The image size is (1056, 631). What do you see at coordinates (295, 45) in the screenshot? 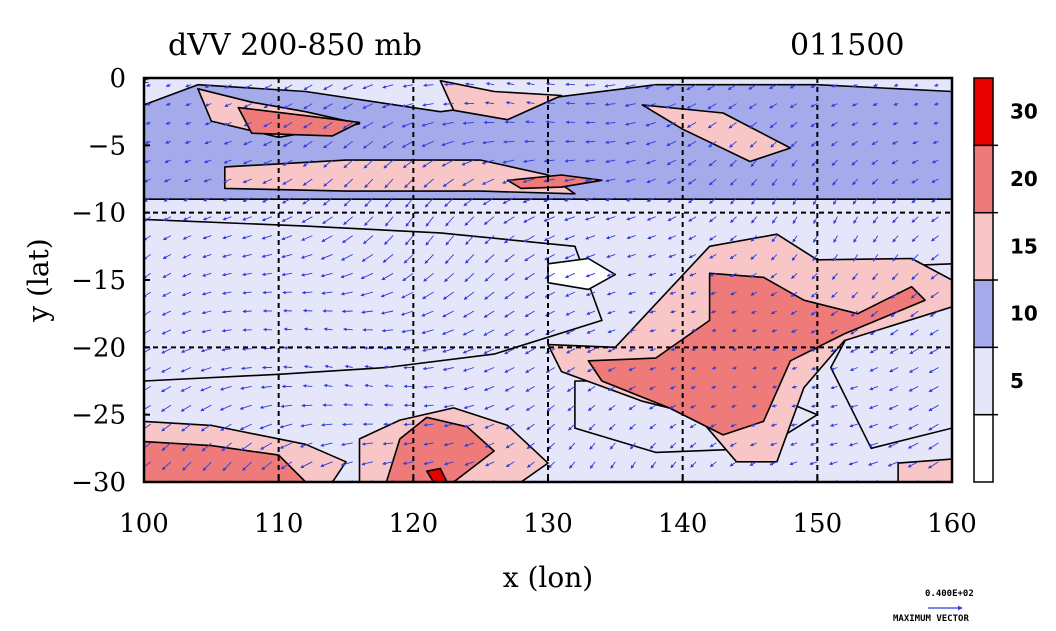
I see `chart-title: dVV 200-850 mb` at bounding box center [295, 45].